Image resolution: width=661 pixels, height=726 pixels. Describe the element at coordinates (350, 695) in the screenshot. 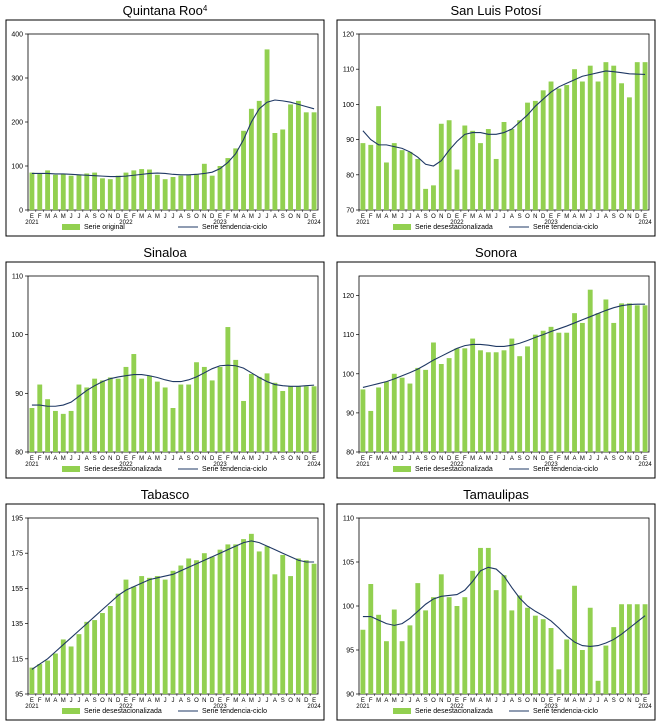

I see `y-tick-label: 90` at that location.